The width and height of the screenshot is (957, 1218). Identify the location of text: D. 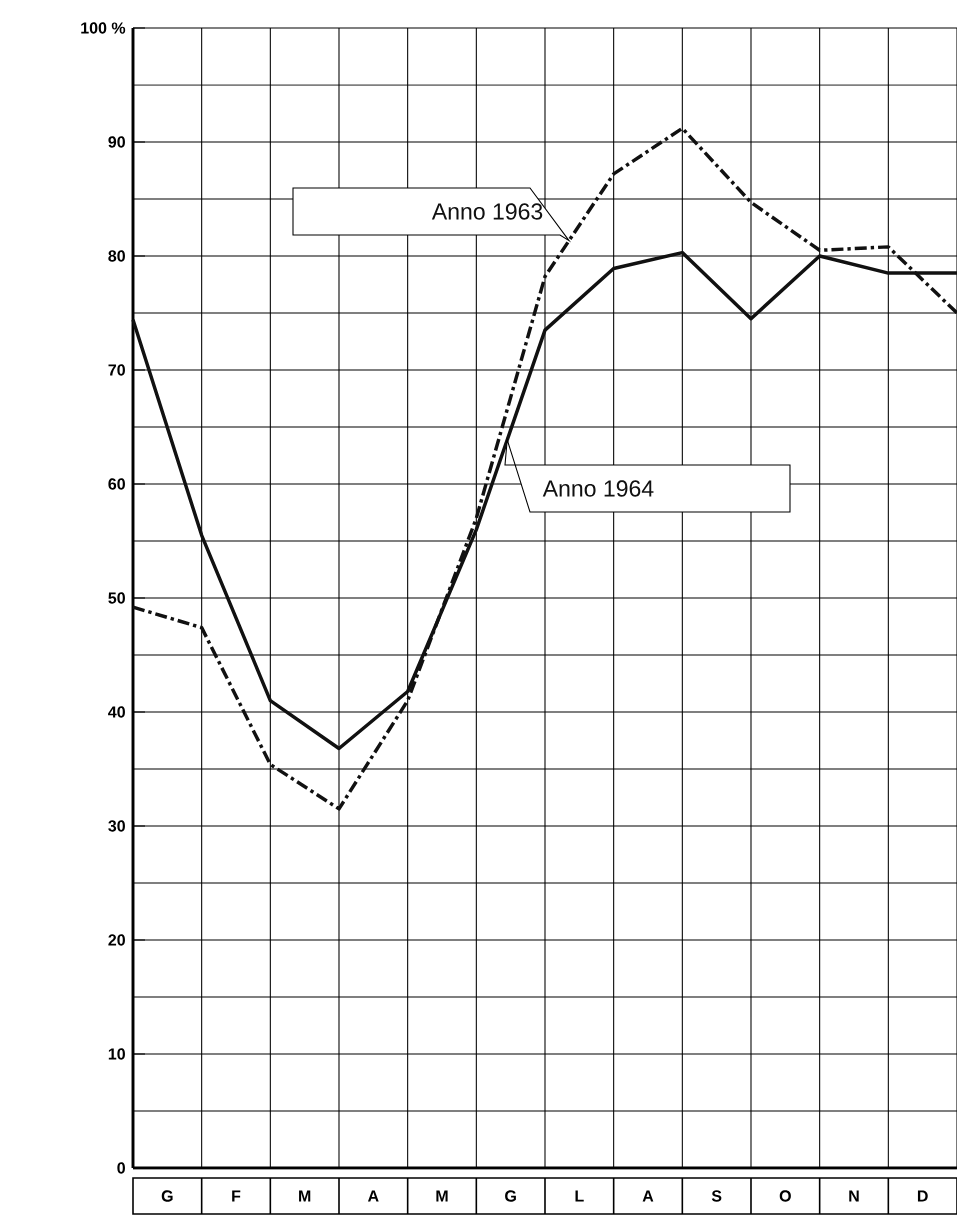
(922, 1196).